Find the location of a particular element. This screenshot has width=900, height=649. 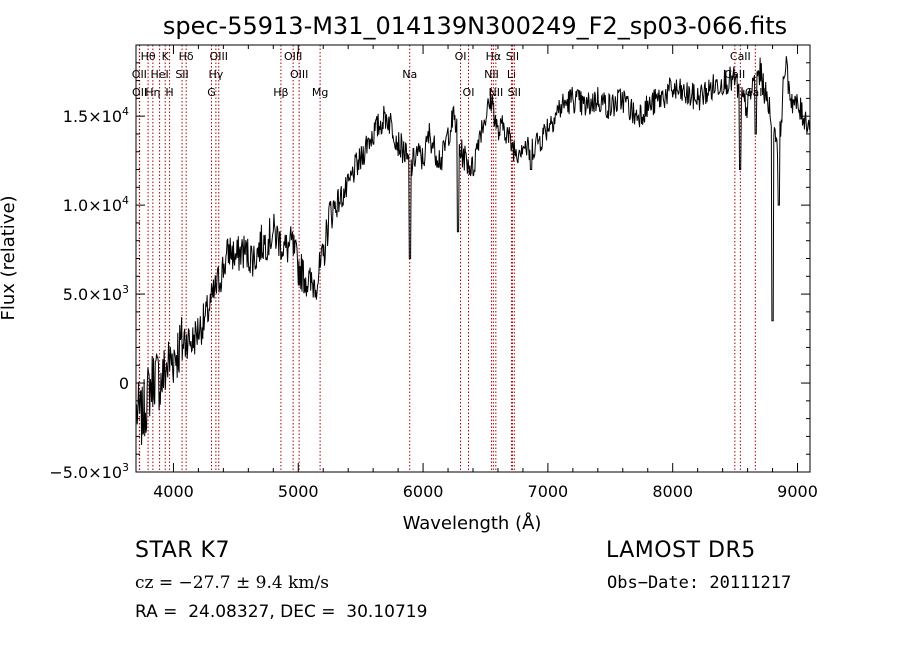

y-axis-label: Flux (relative) is located at coordinates (9, 257).